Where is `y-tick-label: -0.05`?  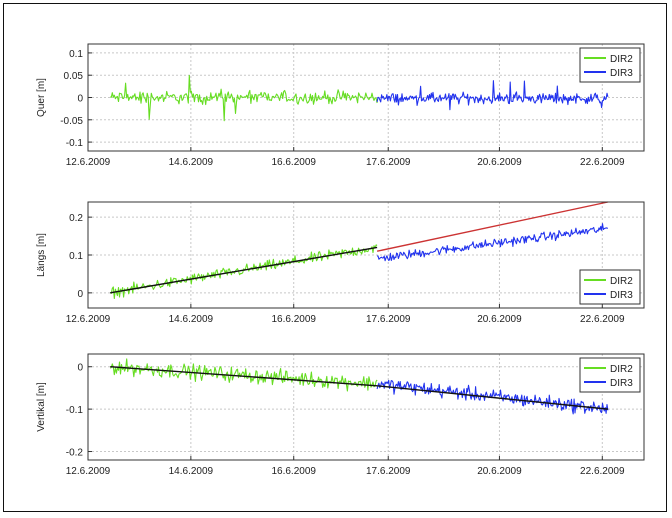 y-tick-label: -0.05 is located at coordinates (71, 121).